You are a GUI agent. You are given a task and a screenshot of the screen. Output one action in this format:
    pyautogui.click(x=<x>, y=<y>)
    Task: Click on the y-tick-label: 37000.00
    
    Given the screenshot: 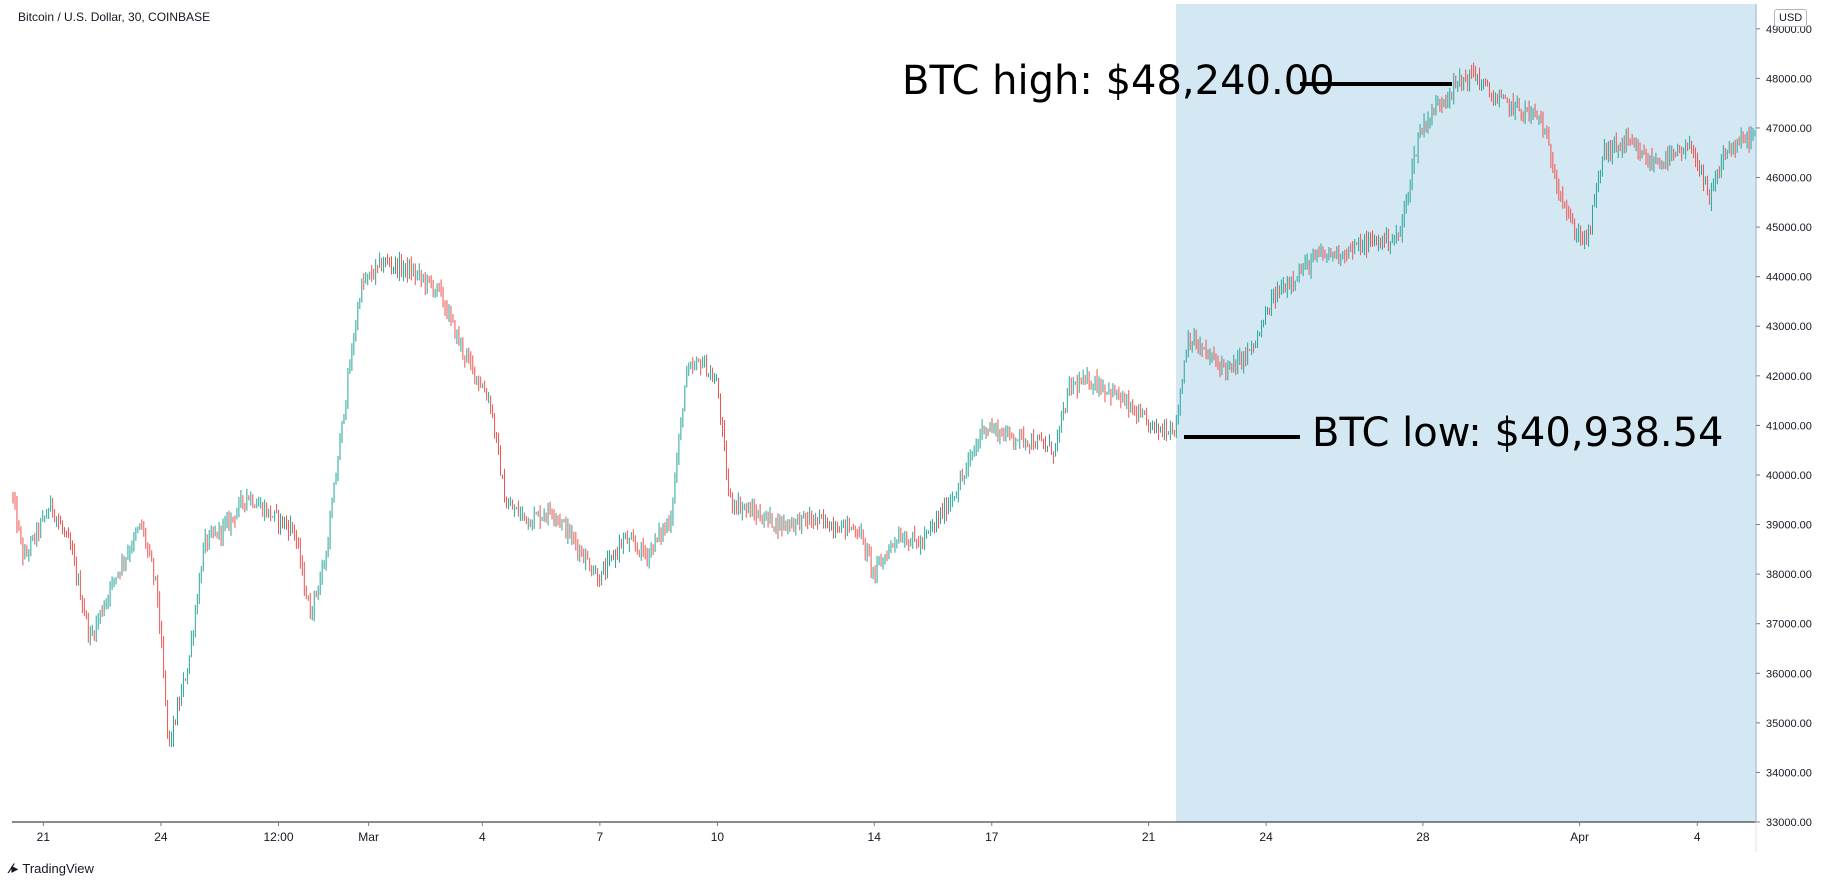 What is the action you would take?
    pyautogui.click(x=1789, y=625)
    